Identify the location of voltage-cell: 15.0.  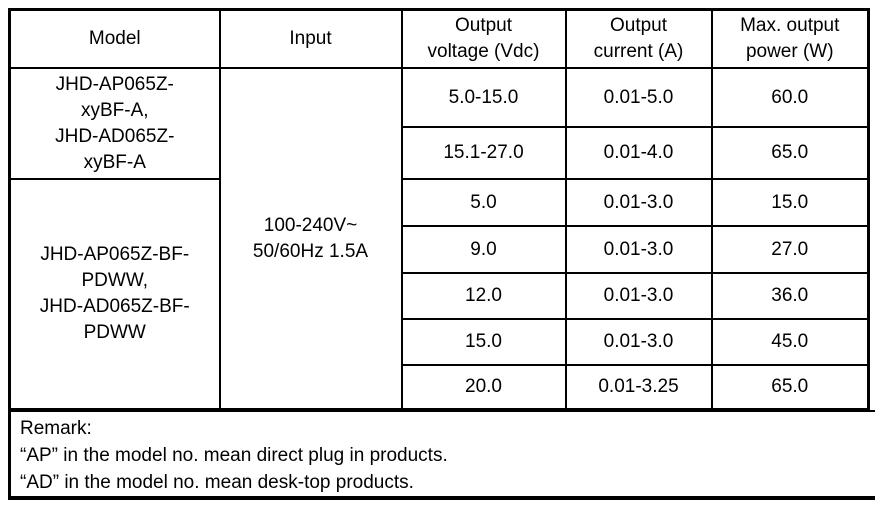
(483, 342).